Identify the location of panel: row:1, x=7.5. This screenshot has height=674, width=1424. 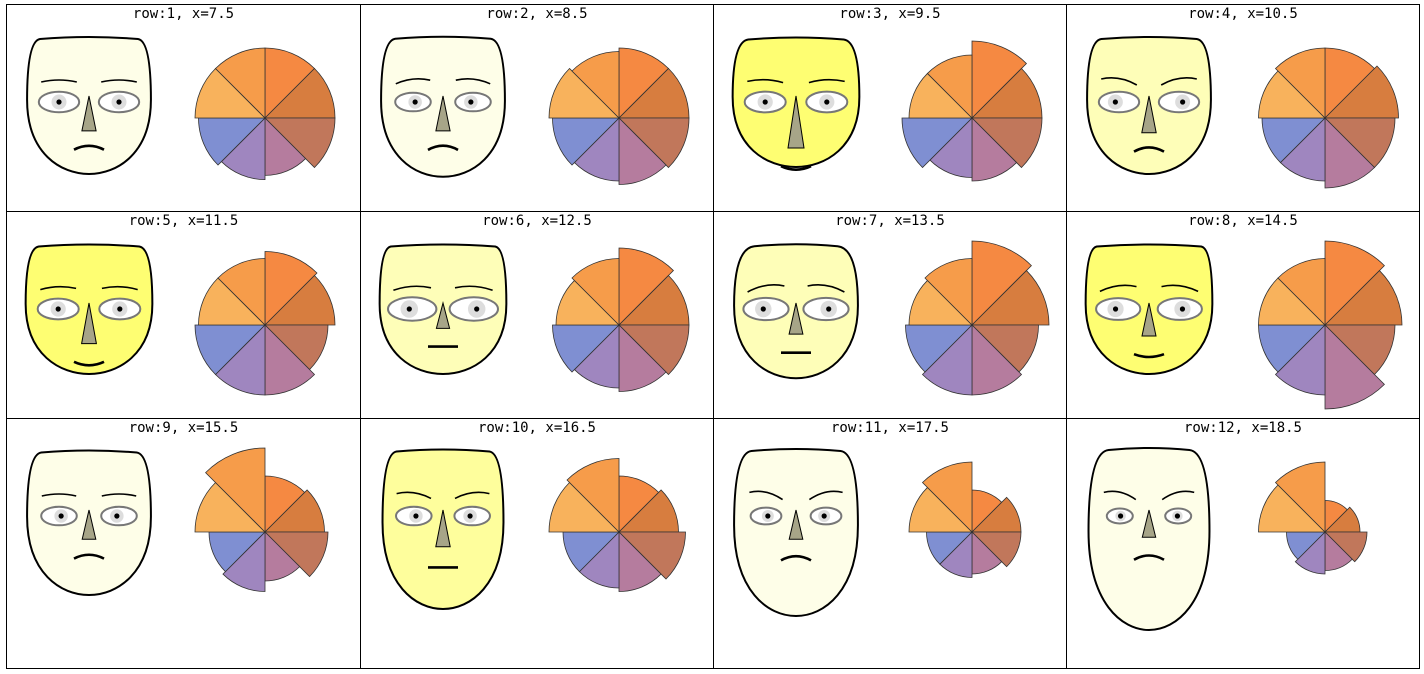
(183, 108).